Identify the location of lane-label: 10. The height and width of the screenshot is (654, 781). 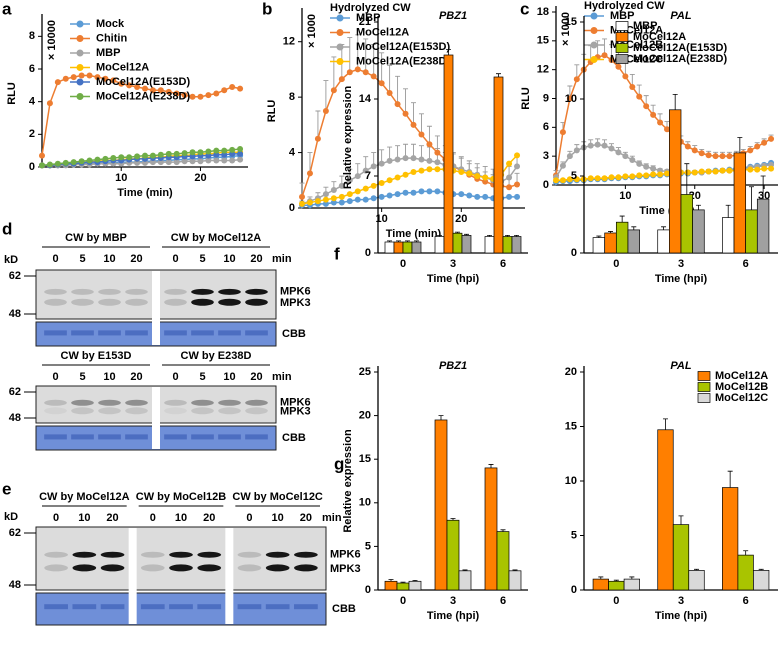
(278, 518).